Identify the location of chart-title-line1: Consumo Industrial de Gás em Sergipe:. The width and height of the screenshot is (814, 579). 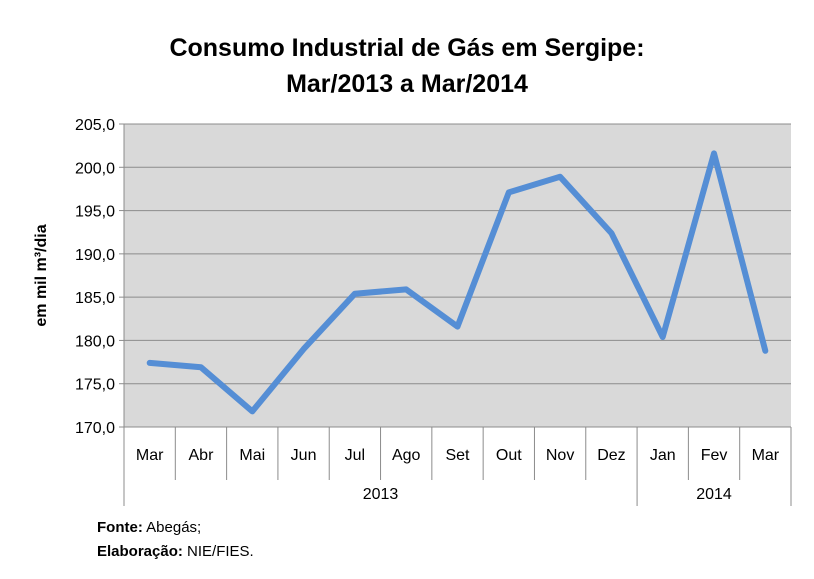
(407, 48).